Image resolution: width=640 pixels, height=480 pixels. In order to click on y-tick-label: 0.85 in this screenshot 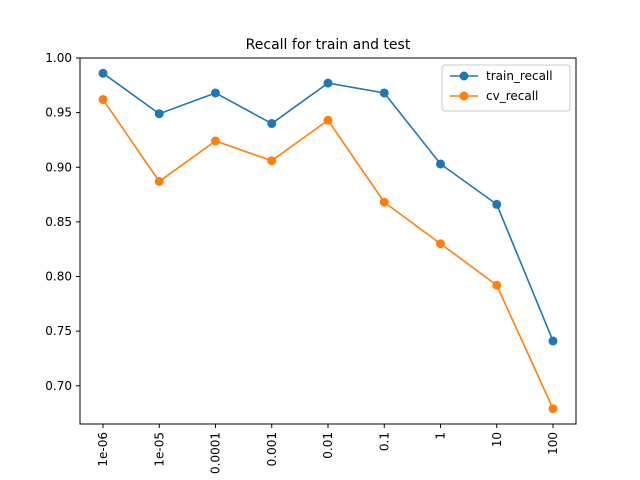, I will do `click(58, 222)`.